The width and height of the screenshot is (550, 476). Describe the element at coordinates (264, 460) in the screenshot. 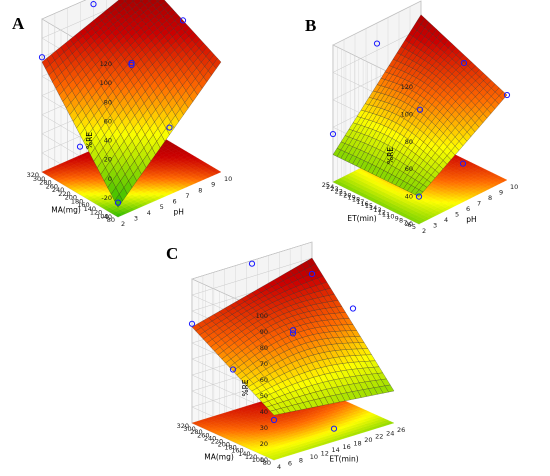

I see `z-tick-label: 10` at that location.